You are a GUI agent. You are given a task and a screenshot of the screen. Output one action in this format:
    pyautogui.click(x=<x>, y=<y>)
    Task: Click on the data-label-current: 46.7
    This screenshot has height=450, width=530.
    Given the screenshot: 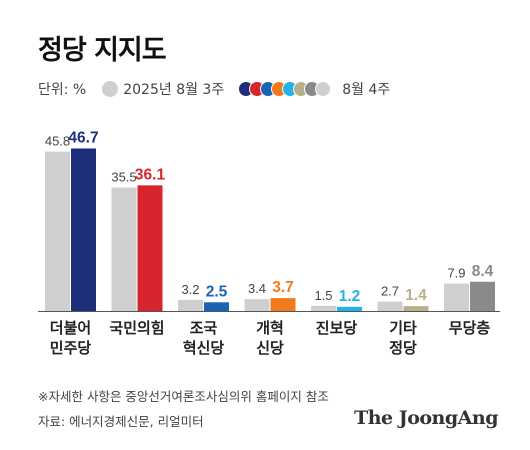 What is the action you would take?
    pyautogui.click(x=83, y=137)
    